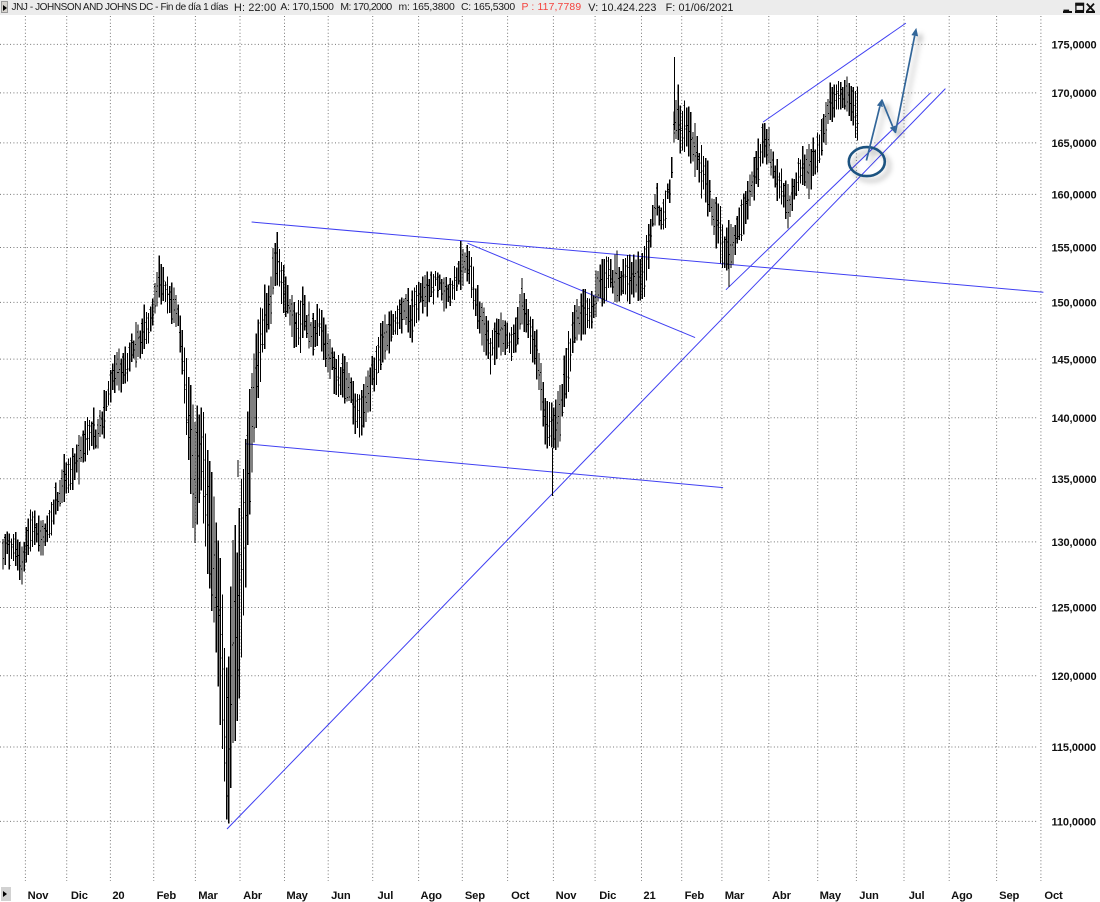 Image resolution: width=1100 pixels, height=902 pixels. Describe the element at coordinates (1074, 419) in the screenshot. I see `svg-text: 140,0000` at that location.